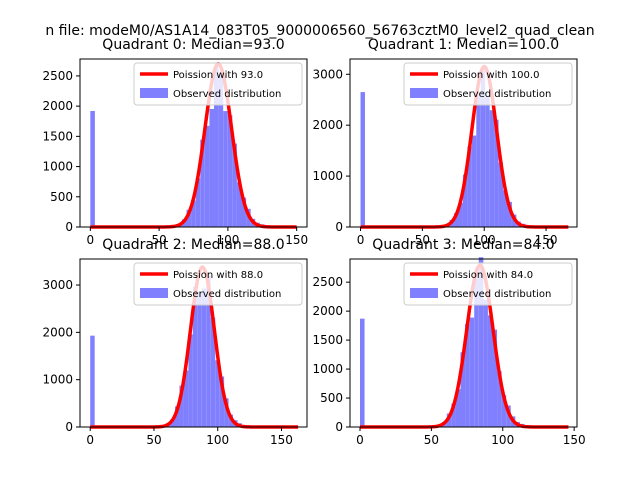 The height and width of the screenshot is (480, 640). Describe the element at coordinates (218, 275) in the screenshot. I see `legend-label-poisson: Poission with 88.0` at that location.